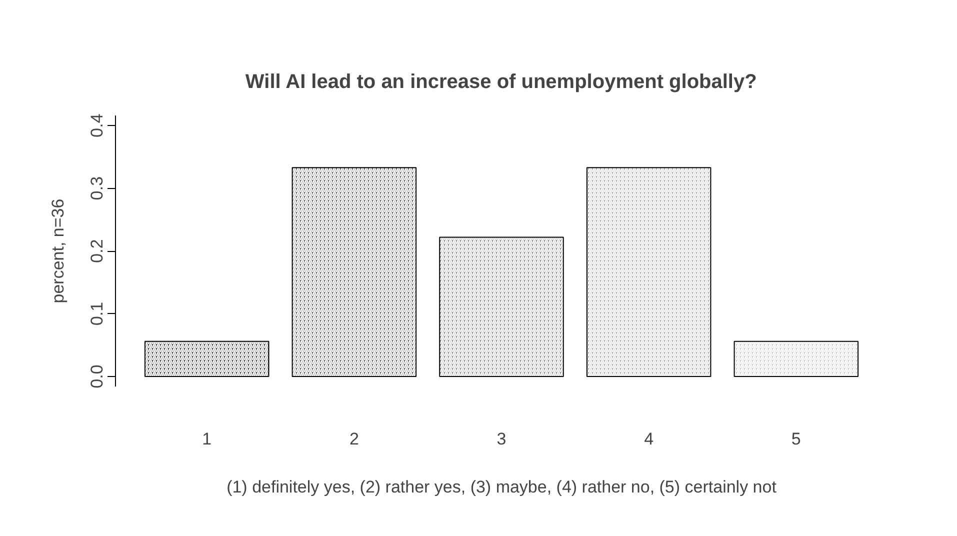 This screenshot has width=957, height=536. I want to click on y-tick-label: 0.1, so click(97, 314).